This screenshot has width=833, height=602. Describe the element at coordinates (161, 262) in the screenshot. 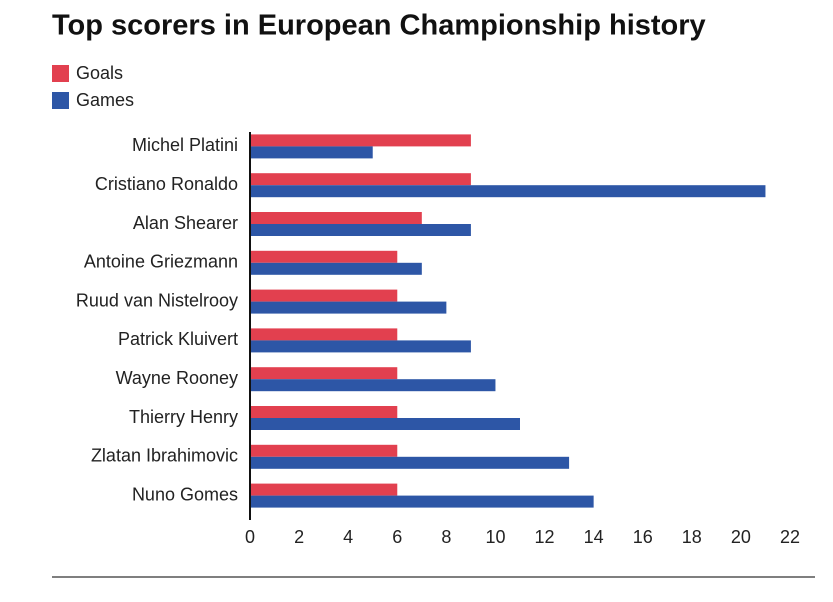

I see `y-tick-label: Antoine Griezmann` at that location.